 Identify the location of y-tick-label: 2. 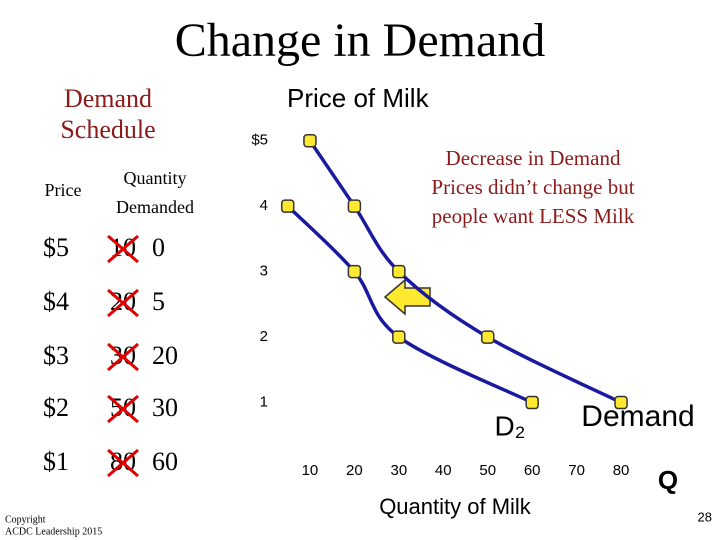
(264, 336).